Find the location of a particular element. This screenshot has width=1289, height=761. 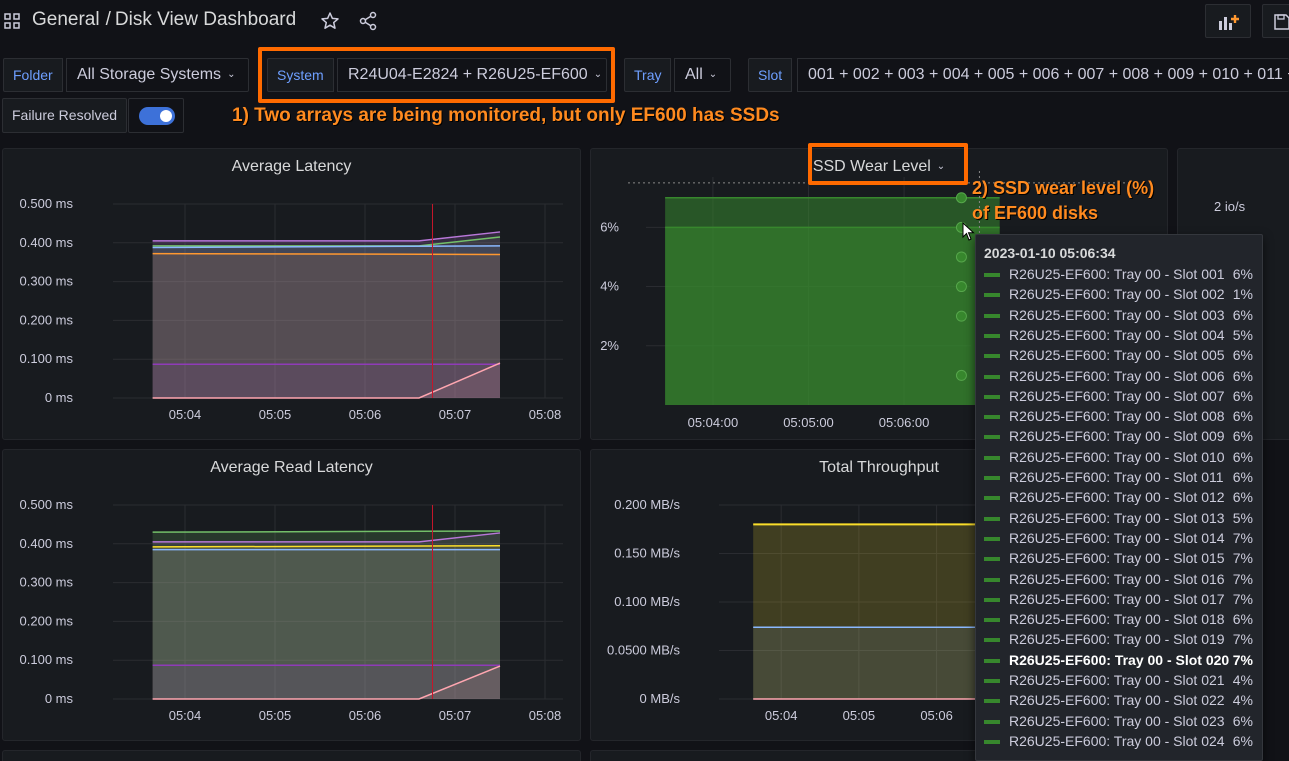

add-panel-button is located at coordinates (1228, 21).